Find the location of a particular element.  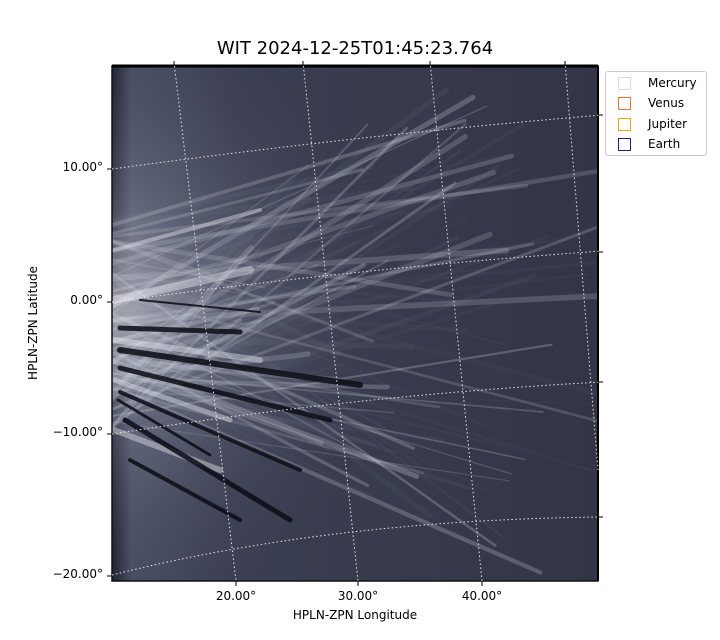

legend-item-earth: Earth is located at coordinates (649, 144).